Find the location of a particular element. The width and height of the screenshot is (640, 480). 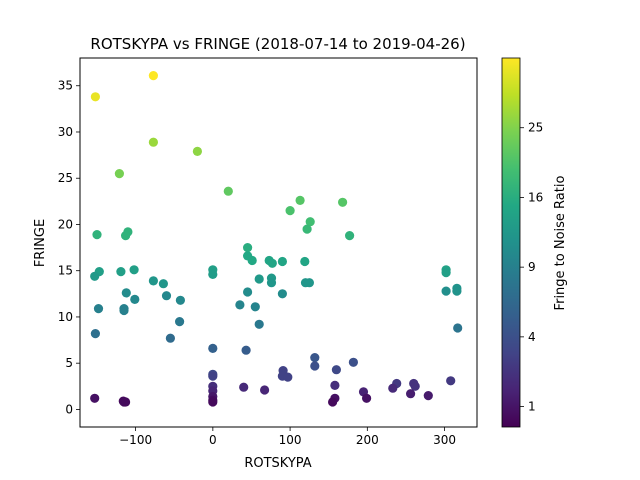

y-tick-label: 25 is located at coordinates (65, 178).